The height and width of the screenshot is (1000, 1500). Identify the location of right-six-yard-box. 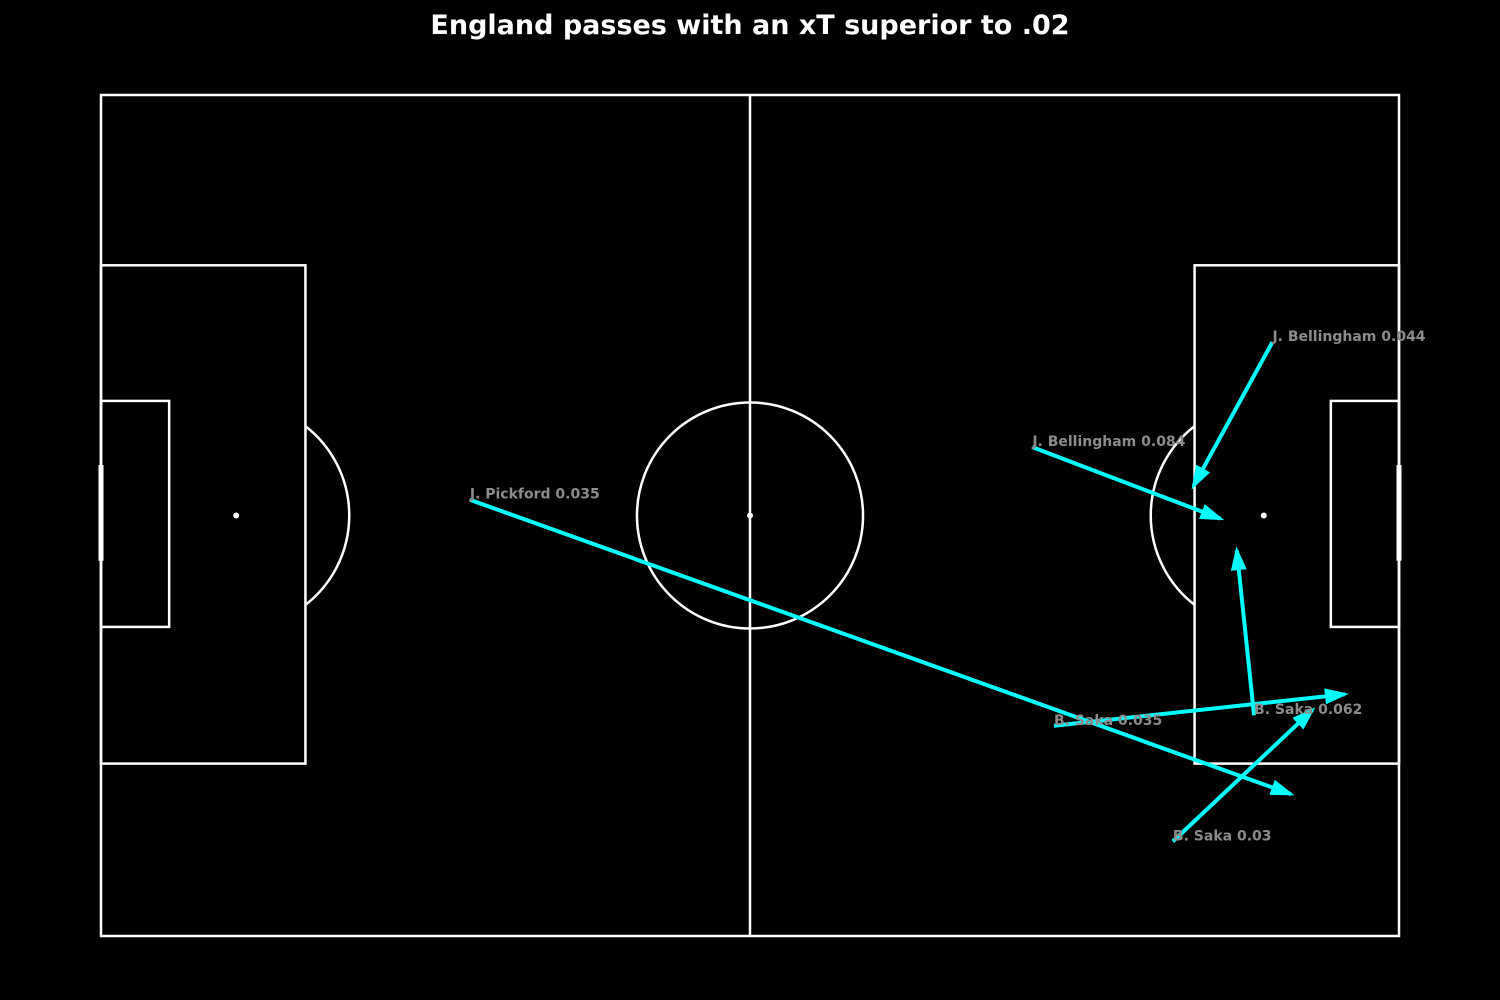
(1365, 514).